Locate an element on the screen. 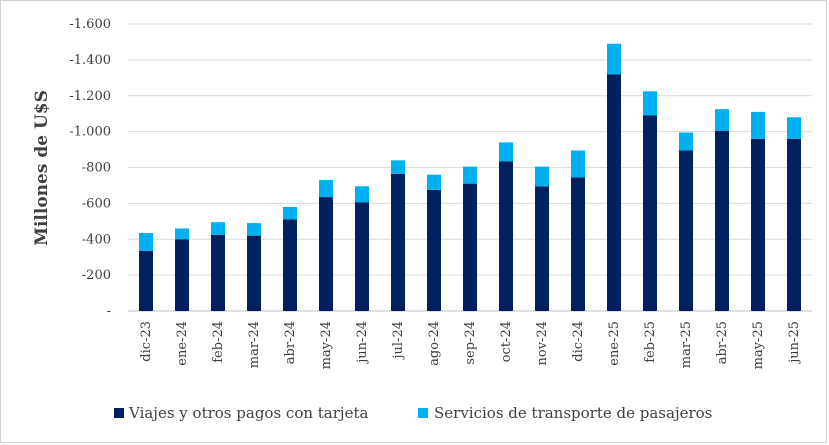 This screenshot has width=829, height=445. legend-swatch-viajes is located at coordinates (119, 413).